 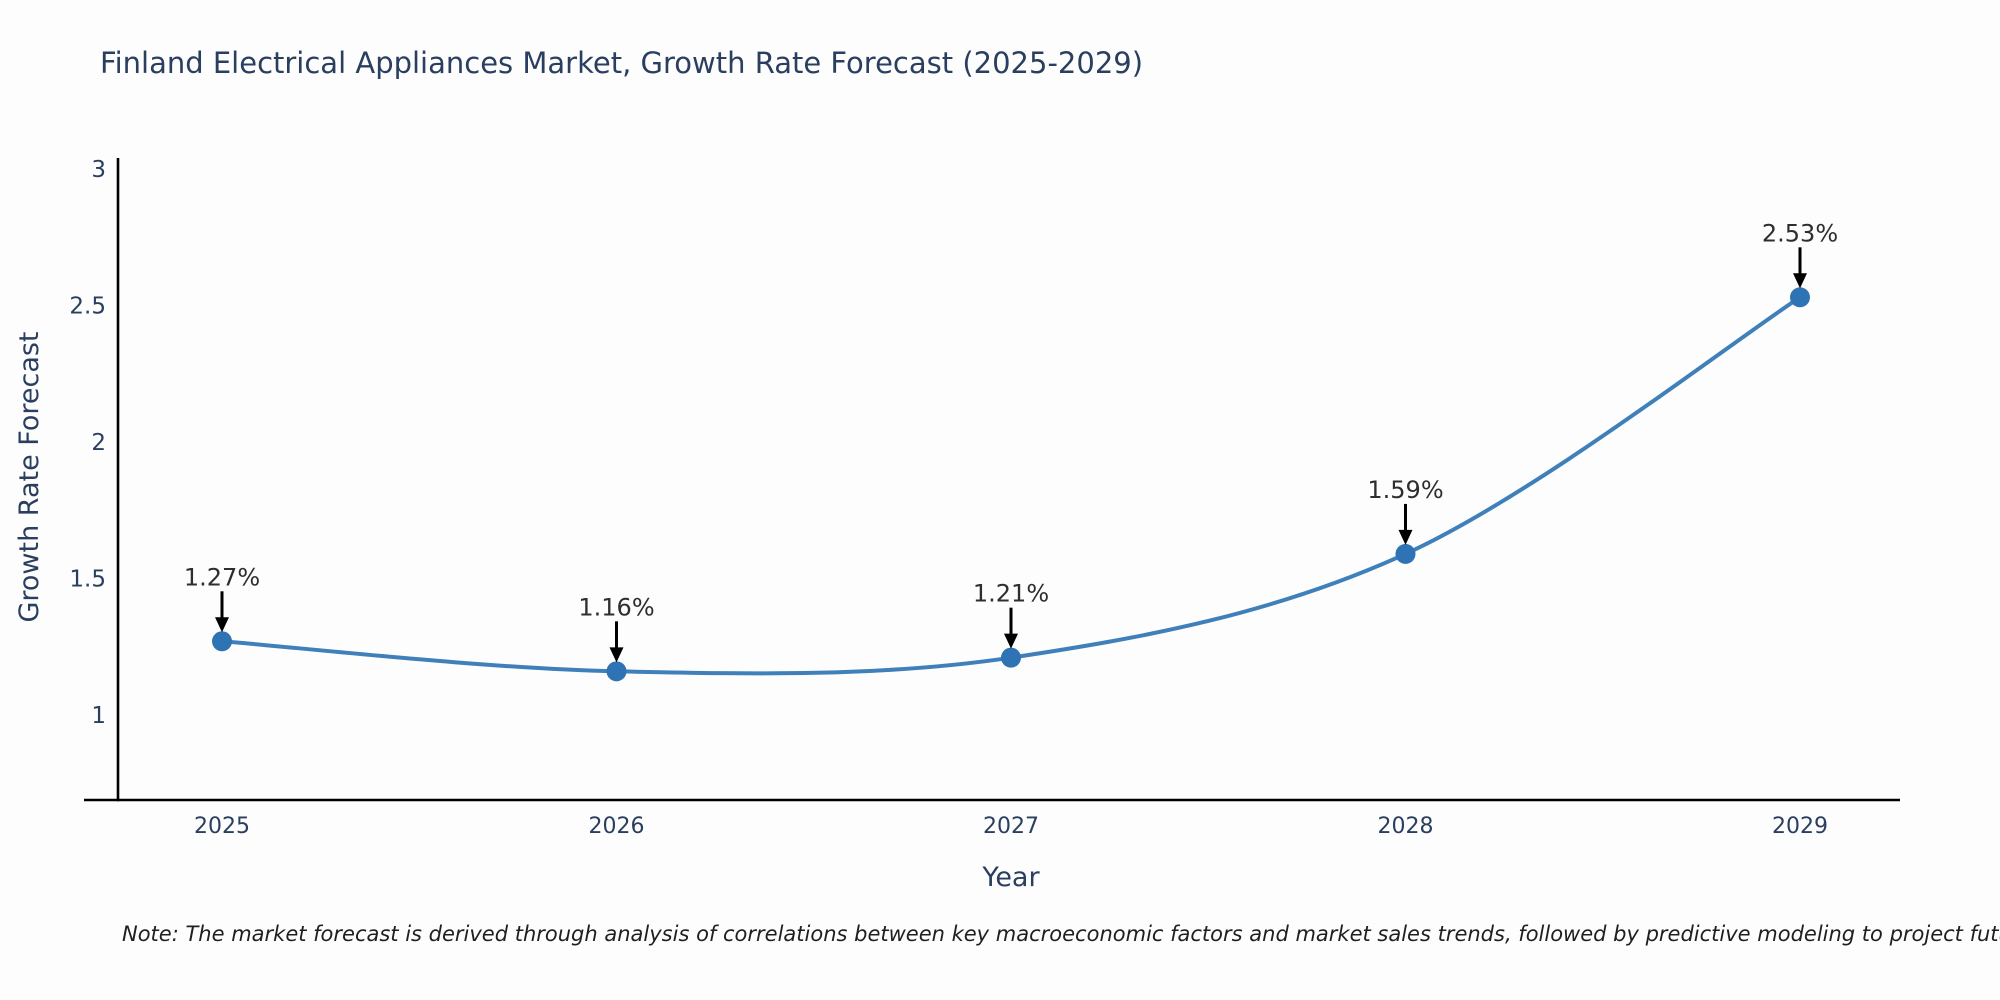 I want to click on y-axis-title: Growth Rate Forecast, so click(x=29, y=476).